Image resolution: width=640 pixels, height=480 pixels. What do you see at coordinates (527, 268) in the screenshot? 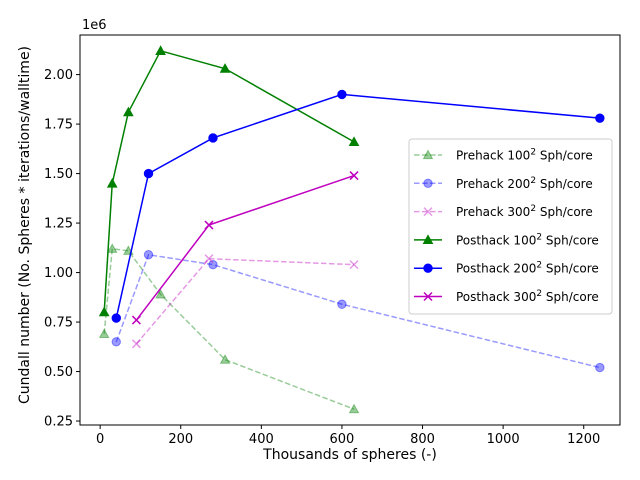
I see `legend-label: Posthack 2002 Sph/core` at bounding box center [527, 268].